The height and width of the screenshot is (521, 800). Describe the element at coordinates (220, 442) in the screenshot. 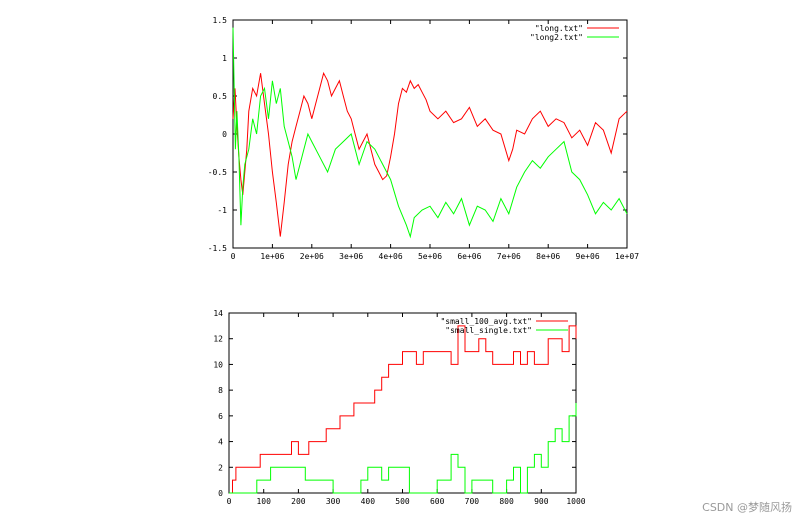

I see `y-tick-label: 4` at that location.